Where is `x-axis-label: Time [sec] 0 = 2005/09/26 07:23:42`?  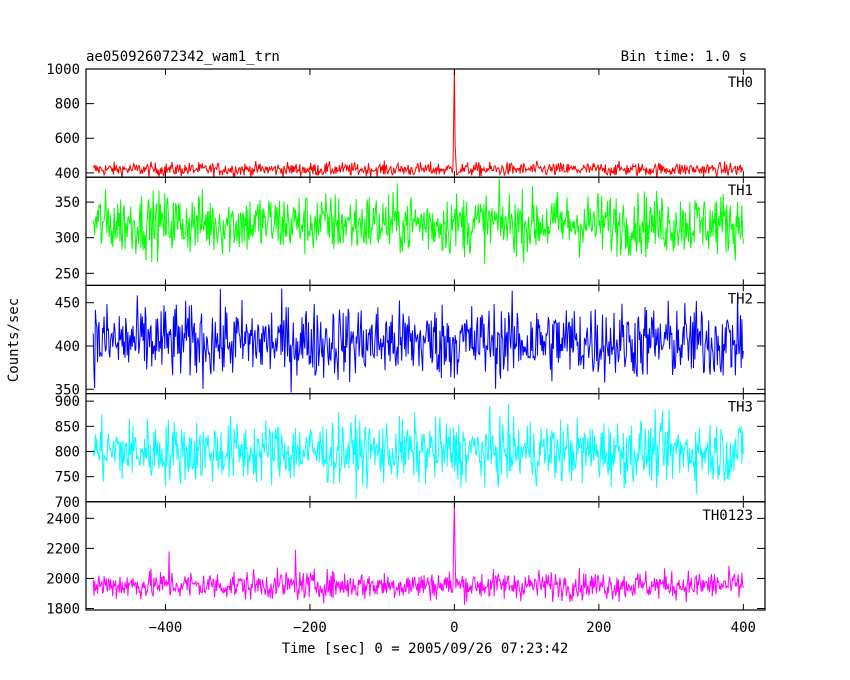 x-axis-label: Time [sec] 0 = 2005/09/26 07:23:42 is located at coordinates (425, 649).